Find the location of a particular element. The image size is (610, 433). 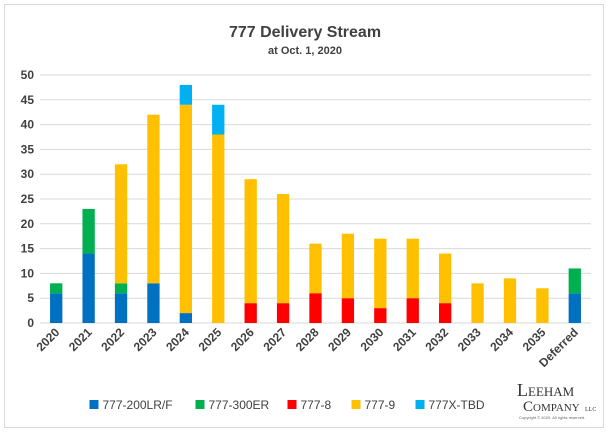

bar-777-8-2031 is located at coordinates (412, 310).